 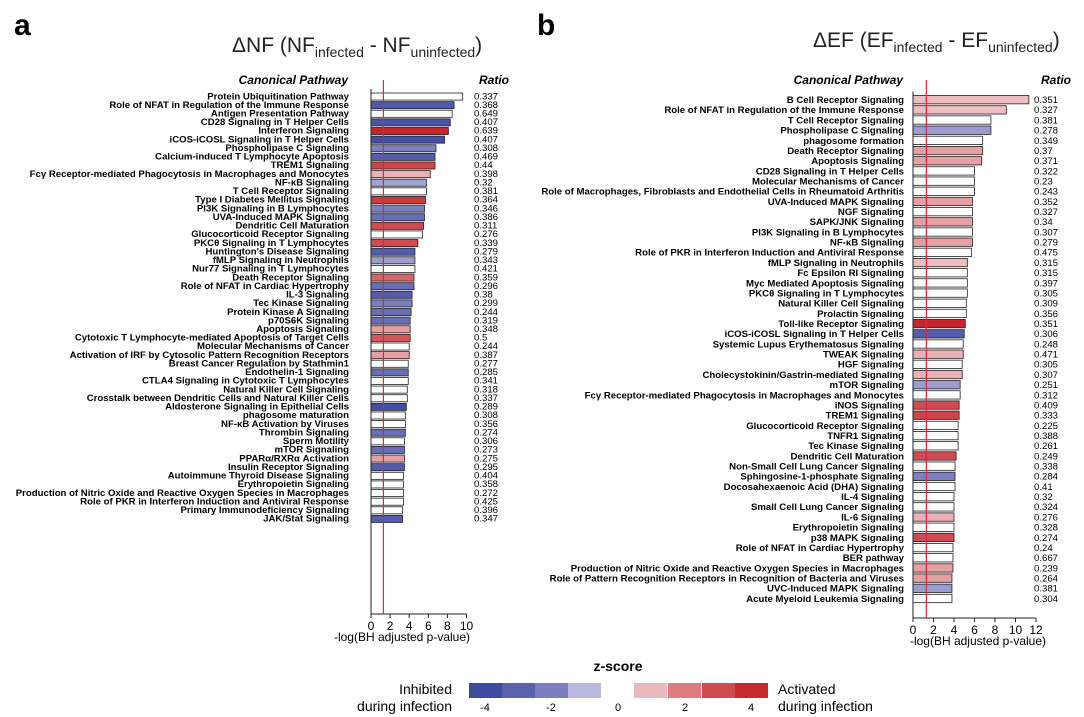 What do you see at coordinates (685, 708) in the screenshot?
I see `legend-tick-label: 2` at bounding box center [685, 708].